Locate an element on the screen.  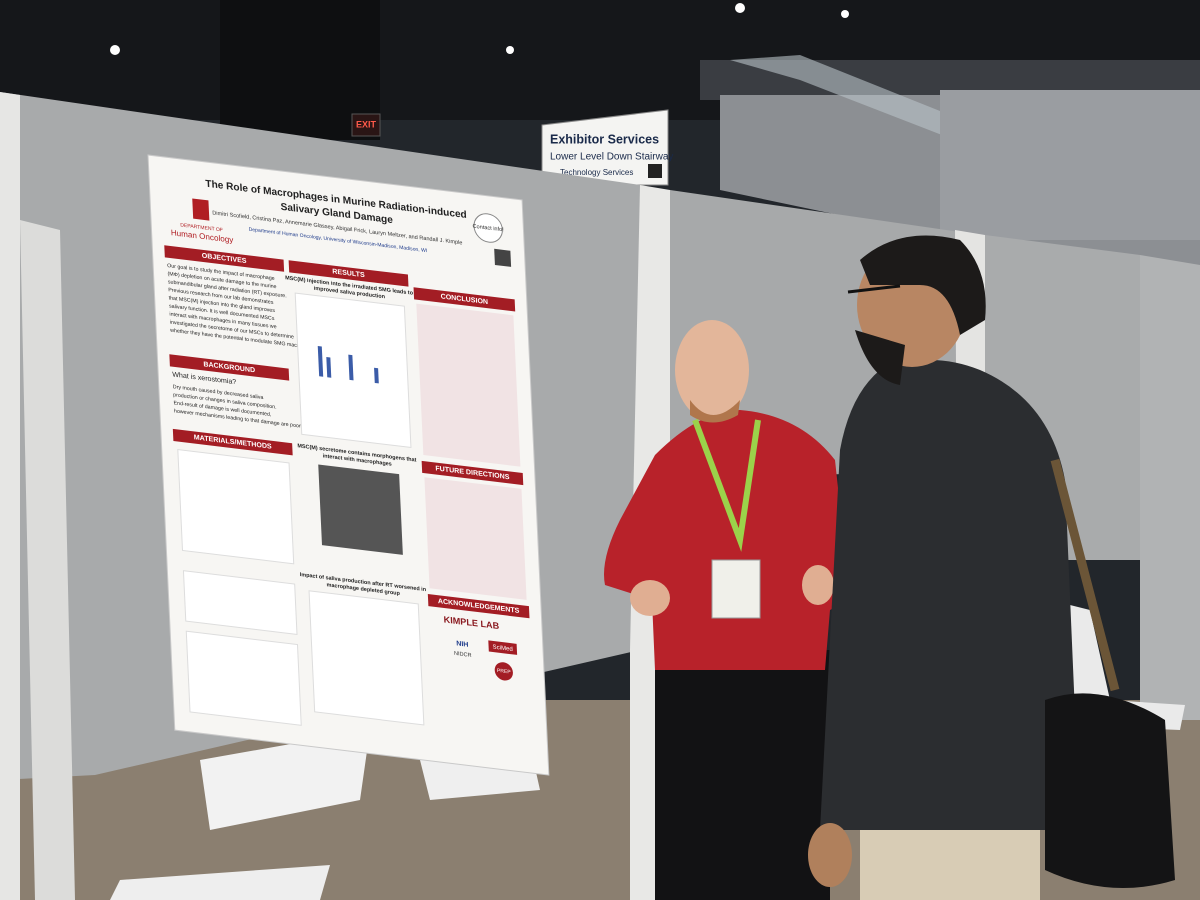
sponsor: PREP is located at coordinates (504, 672).